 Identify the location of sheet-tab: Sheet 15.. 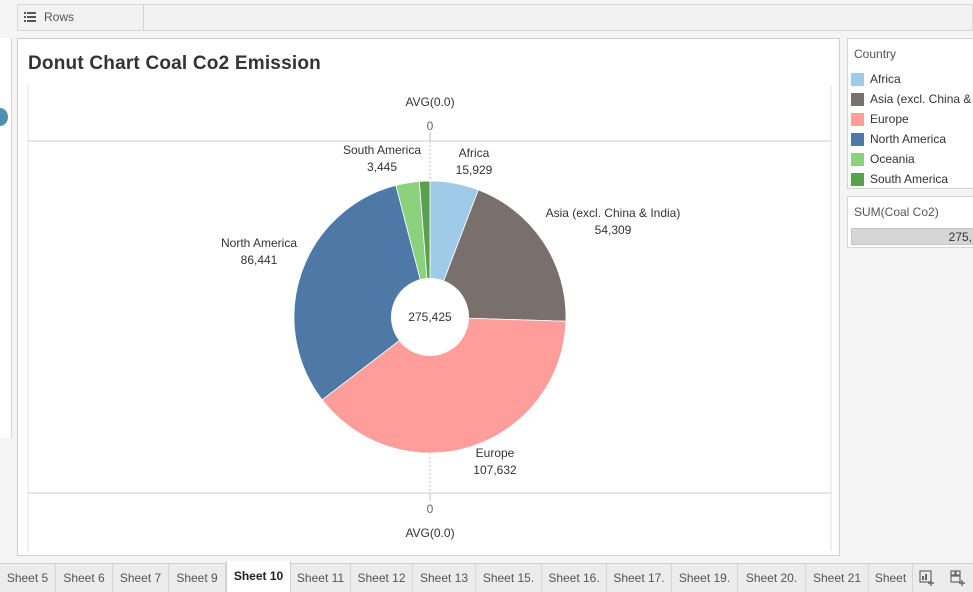
(509, 578).